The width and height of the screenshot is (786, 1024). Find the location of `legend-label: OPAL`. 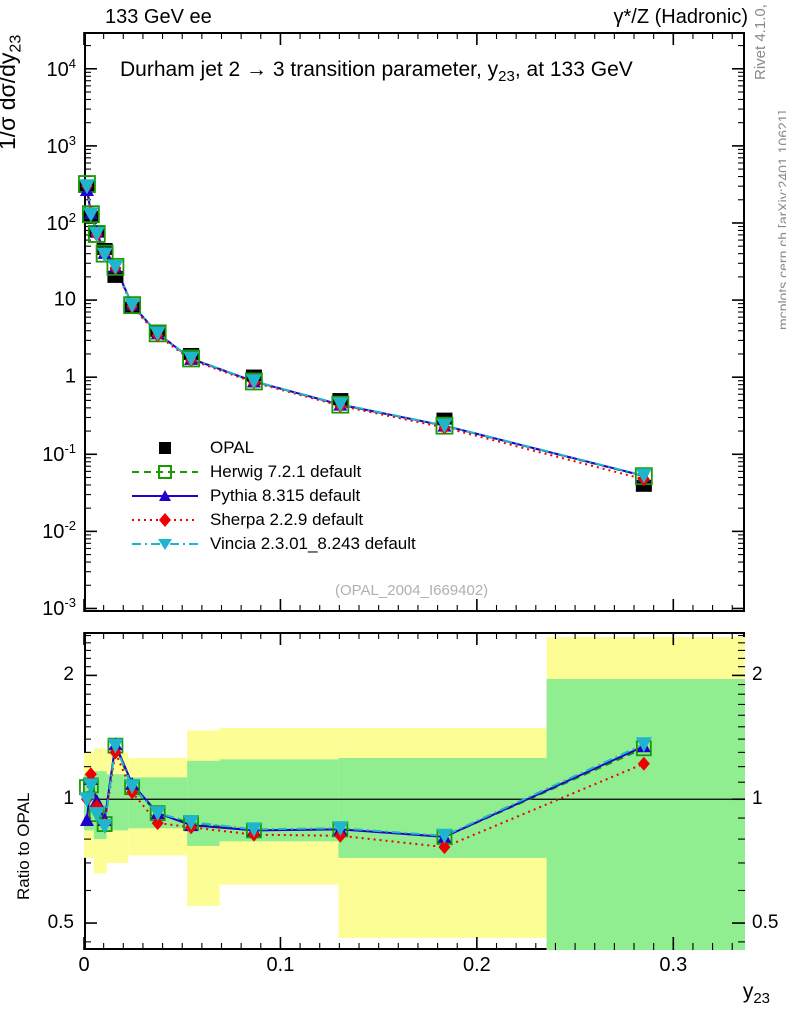

legend-label: OPAL is located at coordinates (232, 447).